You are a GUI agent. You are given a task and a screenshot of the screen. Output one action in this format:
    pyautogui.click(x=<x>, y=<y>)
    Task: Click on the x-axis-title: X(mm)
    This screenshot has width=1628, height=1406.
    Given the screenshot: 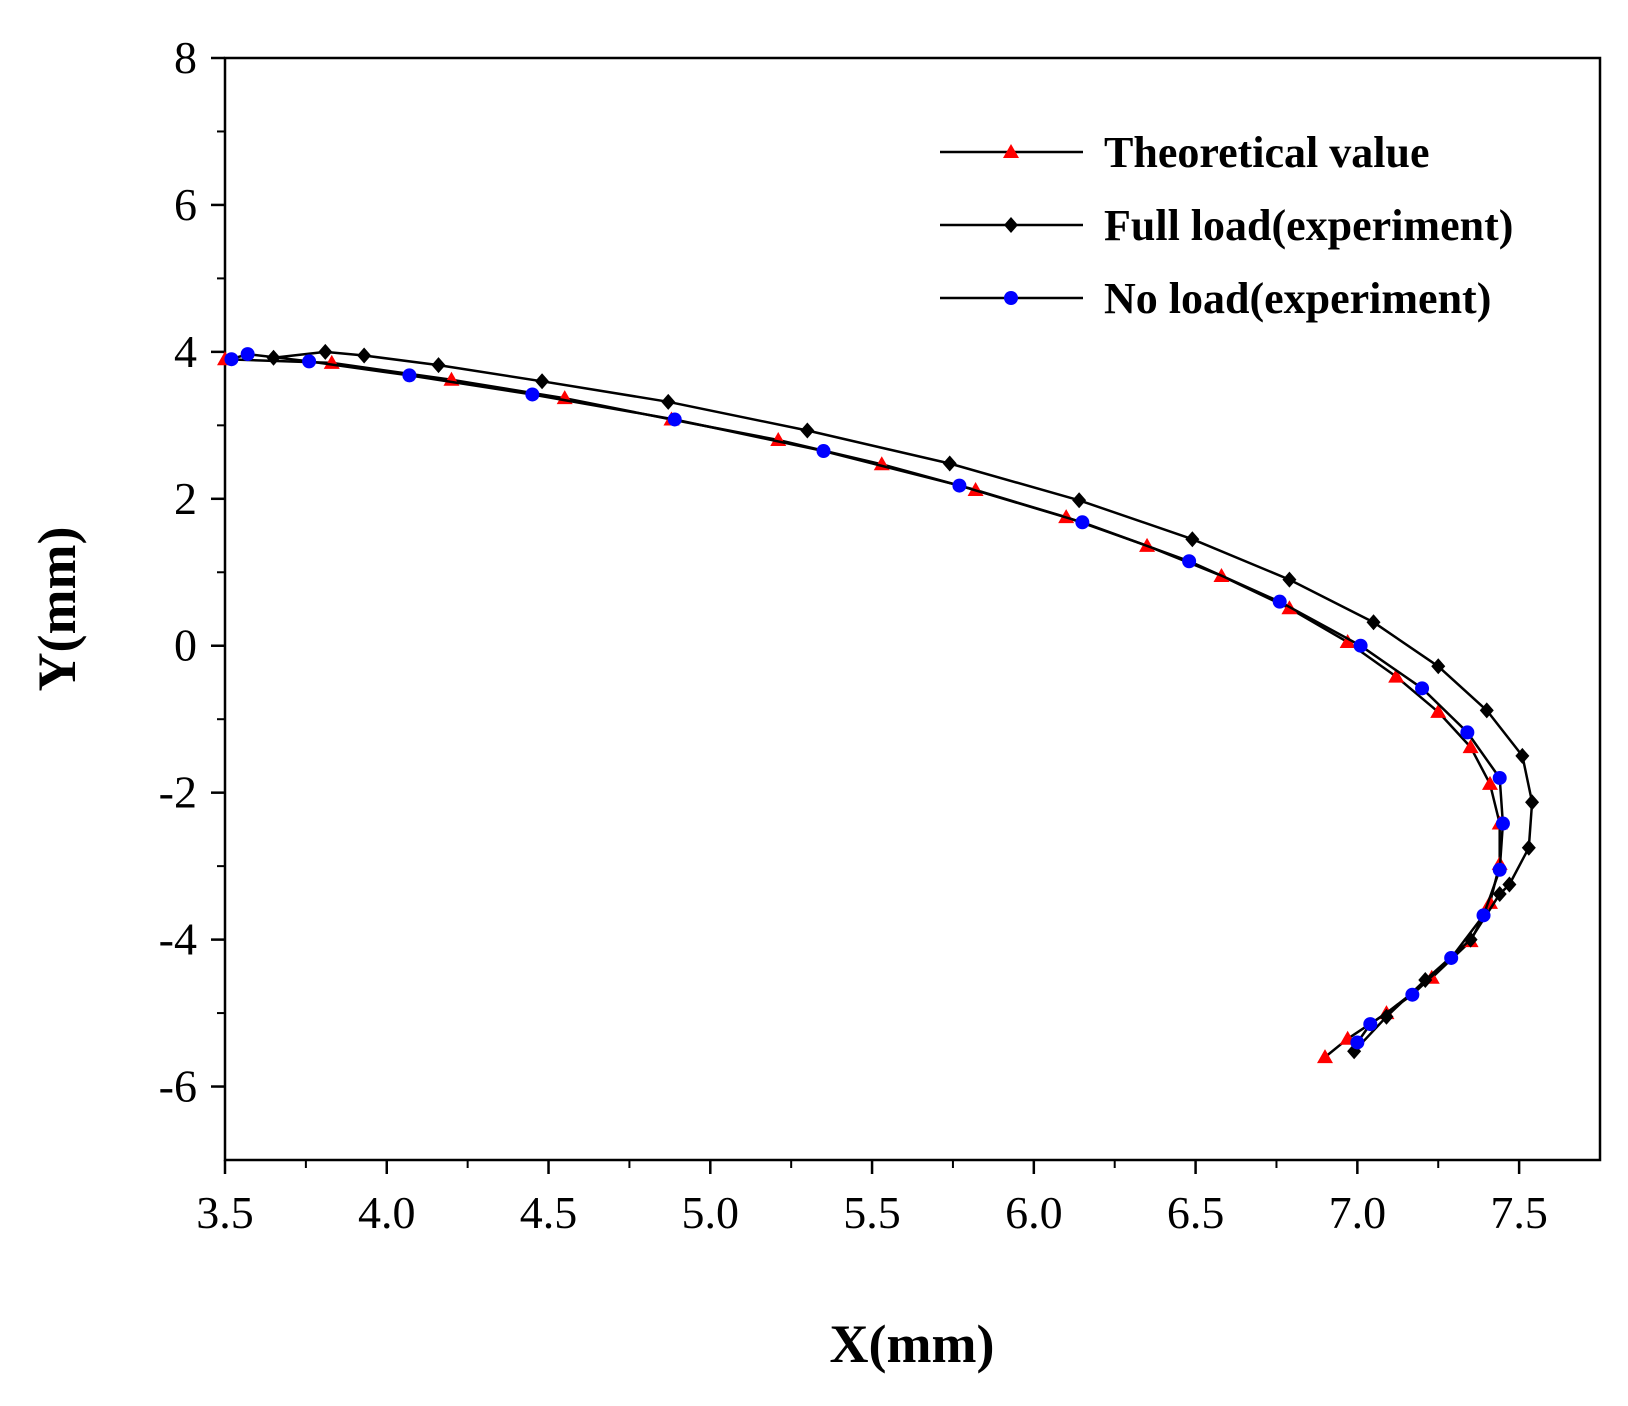 What is the action you would take?
    pyautogui.click(x=912, y=1344)
    